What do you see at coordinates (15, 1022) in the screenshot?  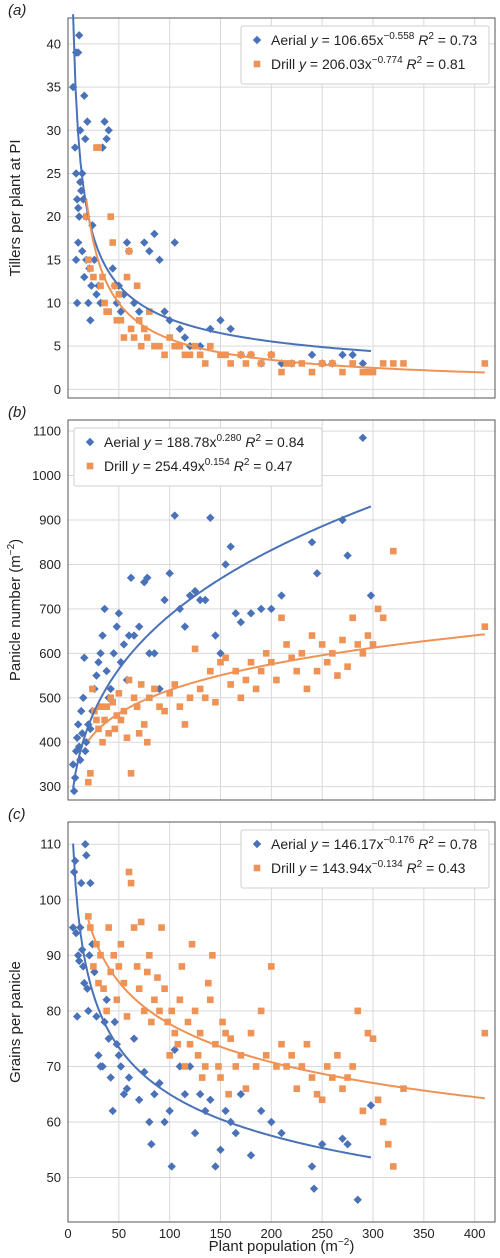 I see `y-axis-label: Grains per panicle` at bounding box center [15, 1022].